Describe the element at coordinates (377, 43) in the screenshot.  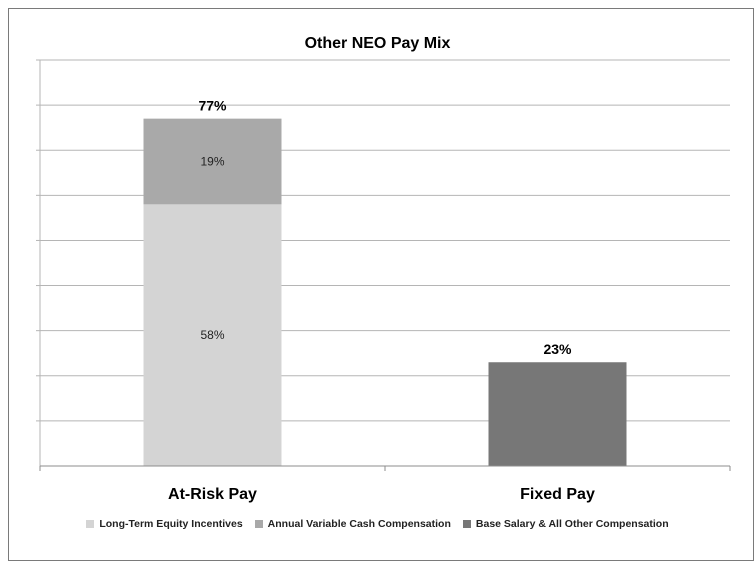
I see `chart-title: Other NEO Pay Mix` at that location.